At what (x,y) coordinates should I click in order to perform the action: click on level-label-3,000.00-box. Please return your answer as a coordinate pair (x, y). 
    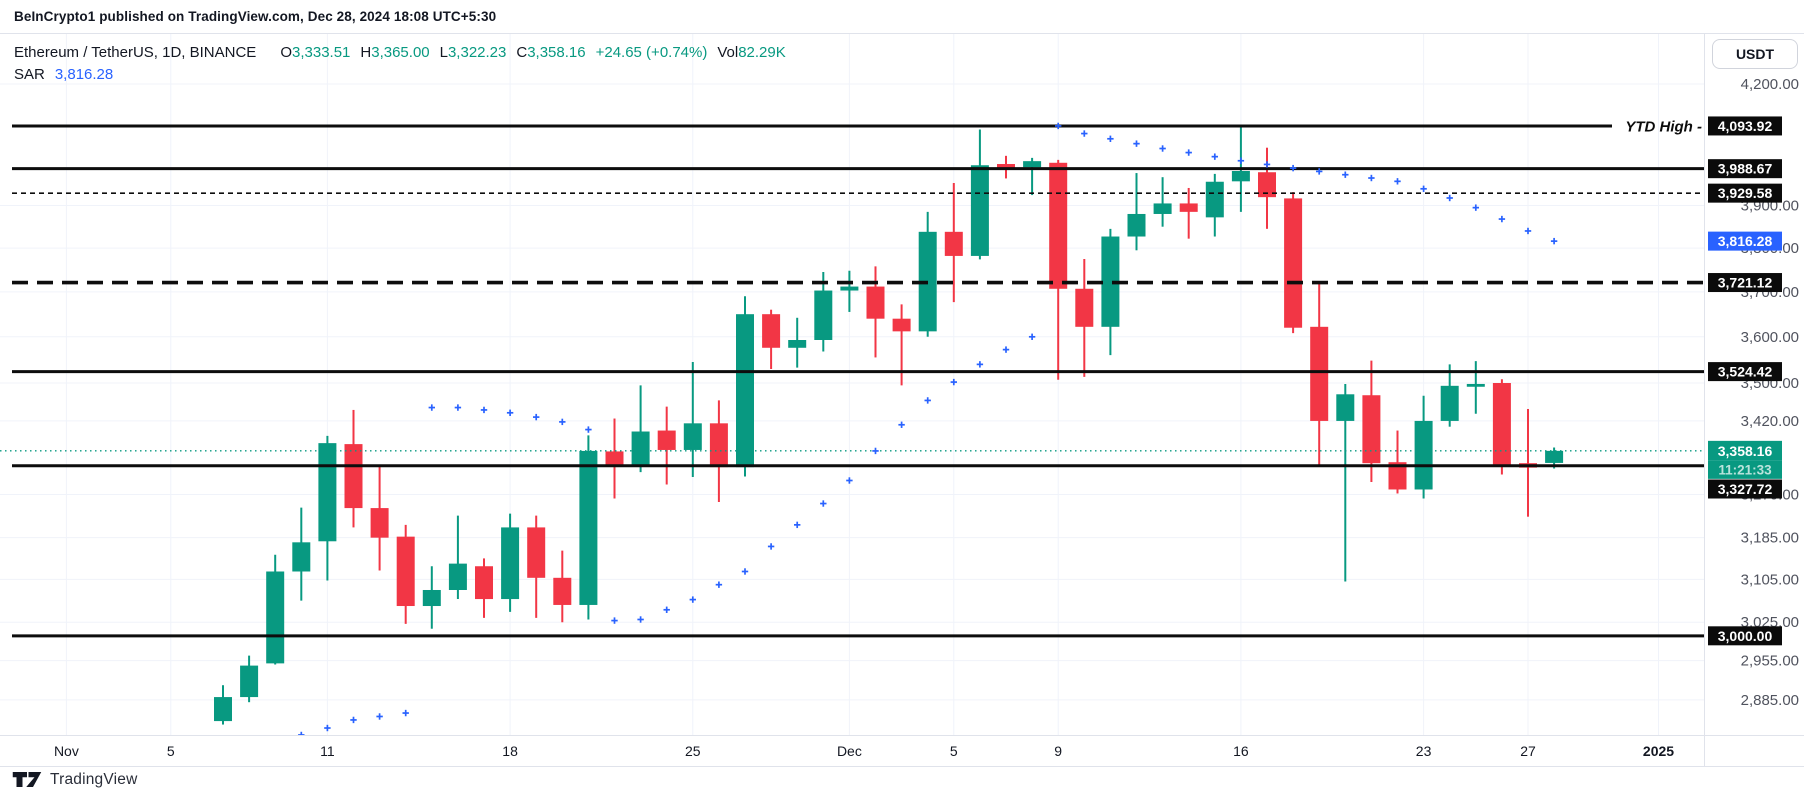
    Looking at the image, I should click on (1745, 636).